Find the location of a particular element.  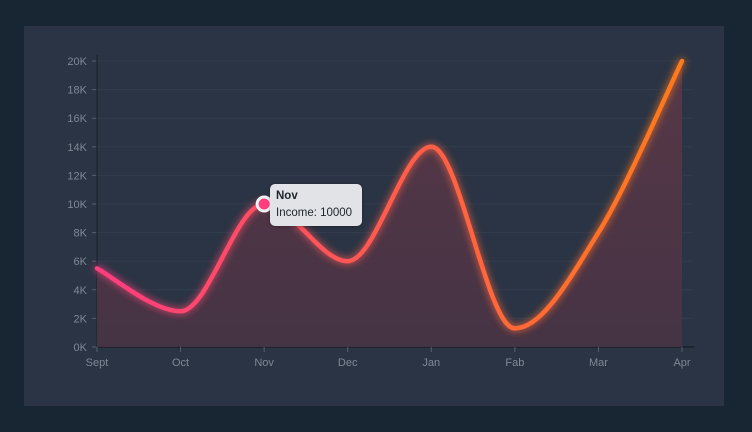

x-tick-label: Sept is located at coordinates (97, 363).